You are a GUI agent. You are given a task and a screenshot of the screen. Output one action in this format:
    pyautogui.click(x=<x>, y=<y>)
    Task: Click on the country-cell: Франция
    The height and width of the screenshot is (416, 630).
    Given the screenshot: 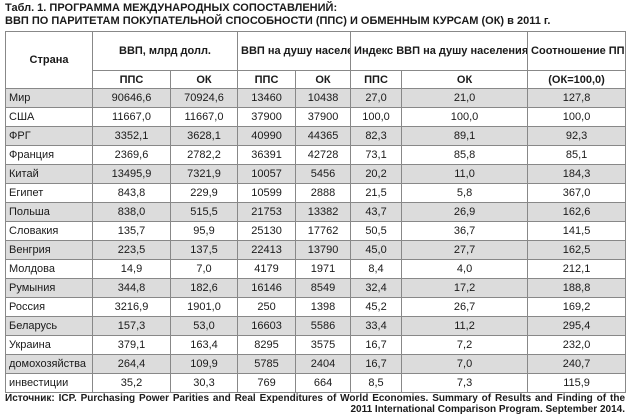 What is the action you would take?
    pyautogui.click(x=49, y=155)
    